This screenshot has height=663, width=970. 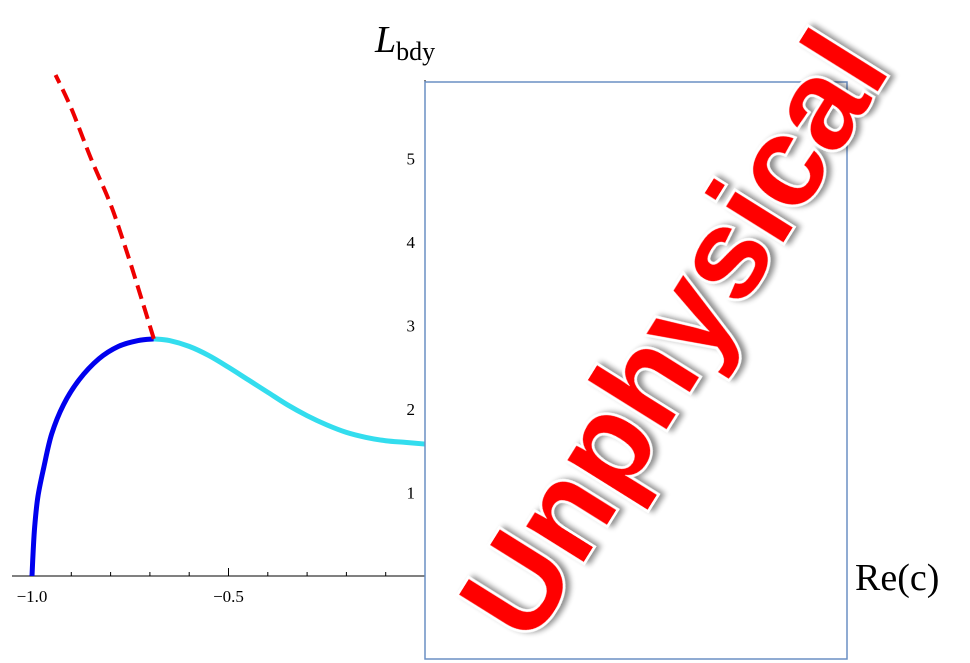 What do you see at coordinates (289, 391) in the screenshot?
I see `cyan-branch-line` at bounding box center [289, 391].